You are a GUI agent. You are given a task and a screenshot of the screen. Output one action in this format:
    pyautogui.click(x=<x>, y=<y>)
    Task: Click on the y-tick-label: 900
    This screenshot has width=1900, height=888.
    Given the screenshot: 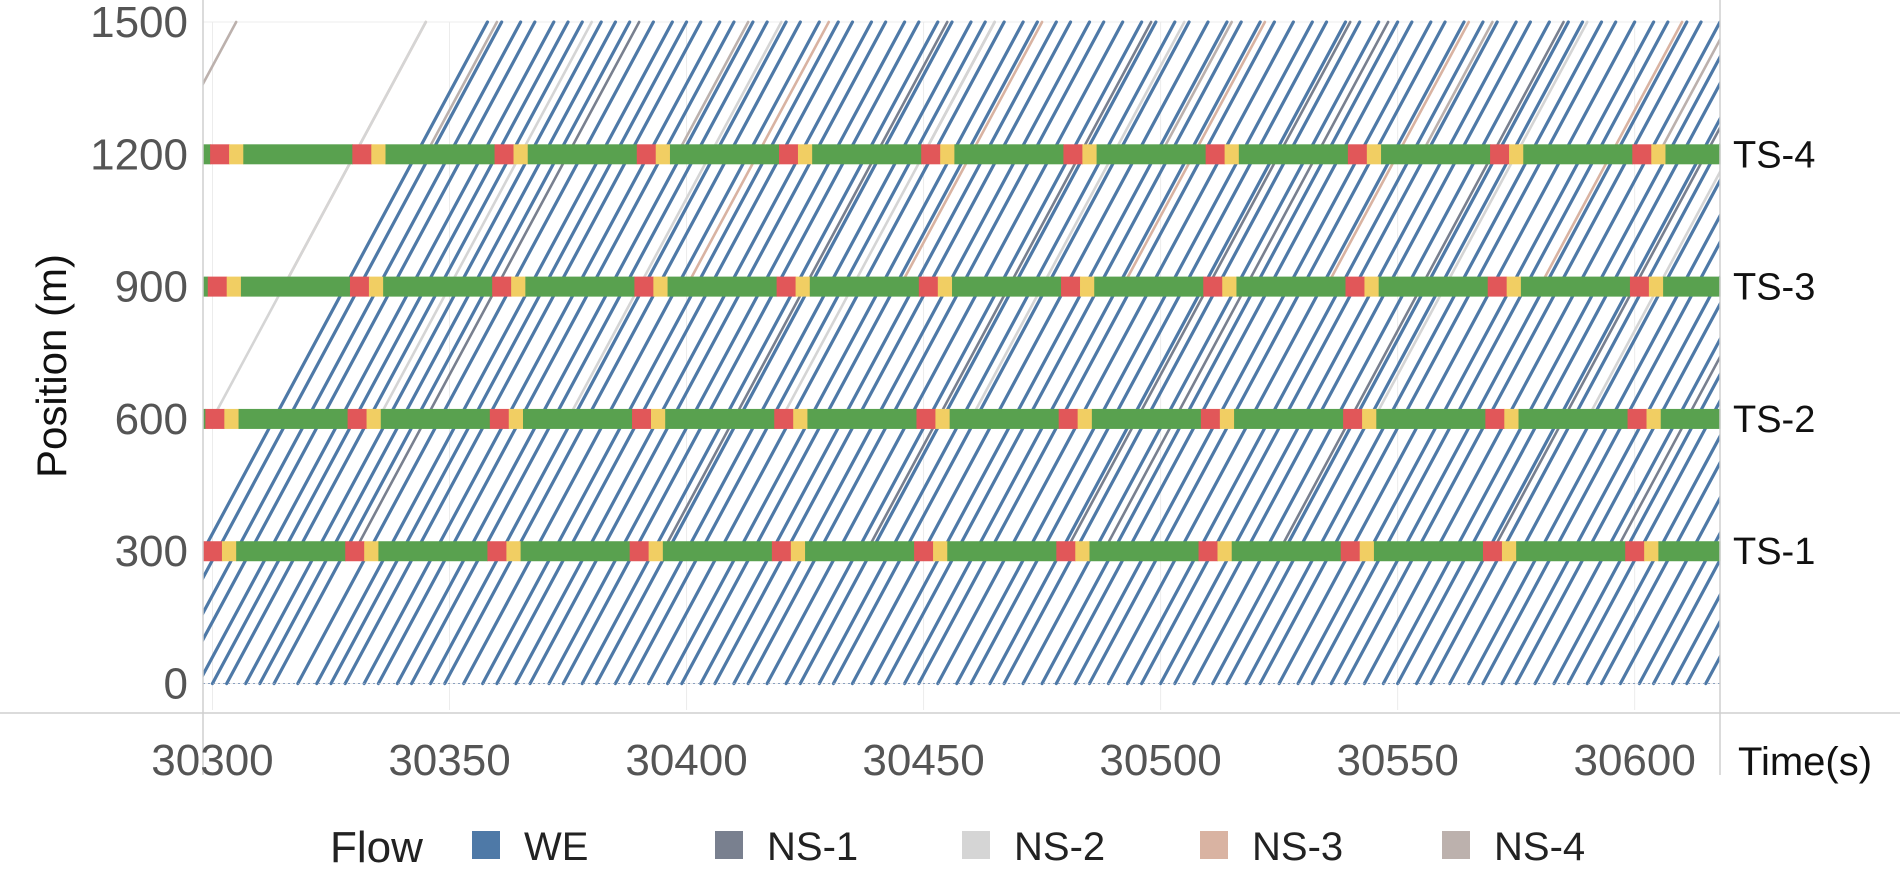 What is the action you would take?
    pyautogui.click(x=151, y=287)
    